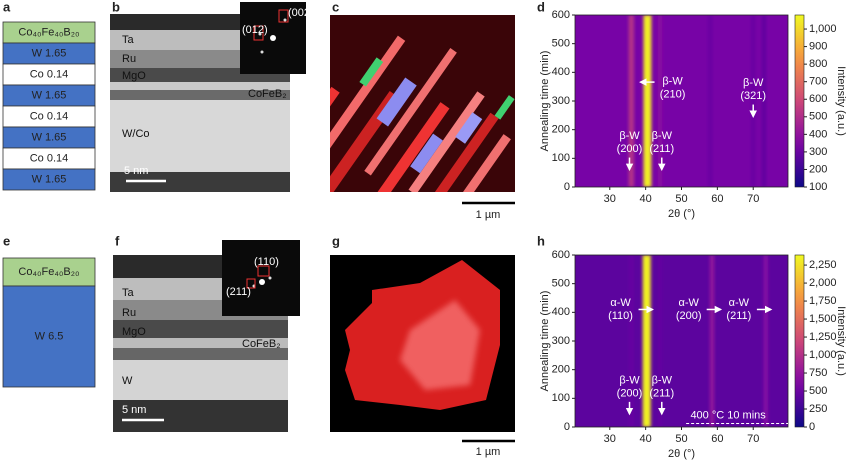 This screenshot has height=461, width=850. What do you see at coordinates (117, 240) in the screenshot?
I see `panel-label: f` at bounding box center [117, 240].